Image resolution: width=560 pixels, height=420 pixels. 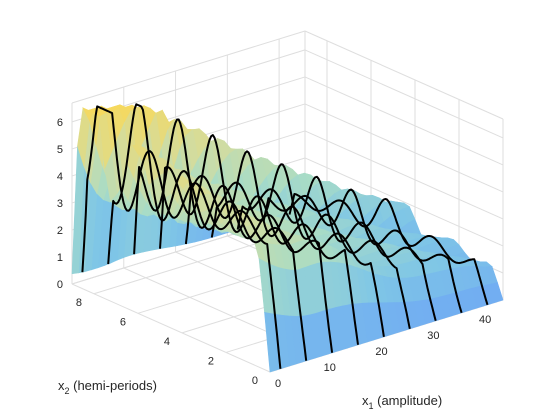 What do you see at coordinates (60, 150) in the screenshot?
I see `z-tick-label: 5` at bounding box center [60, 150].